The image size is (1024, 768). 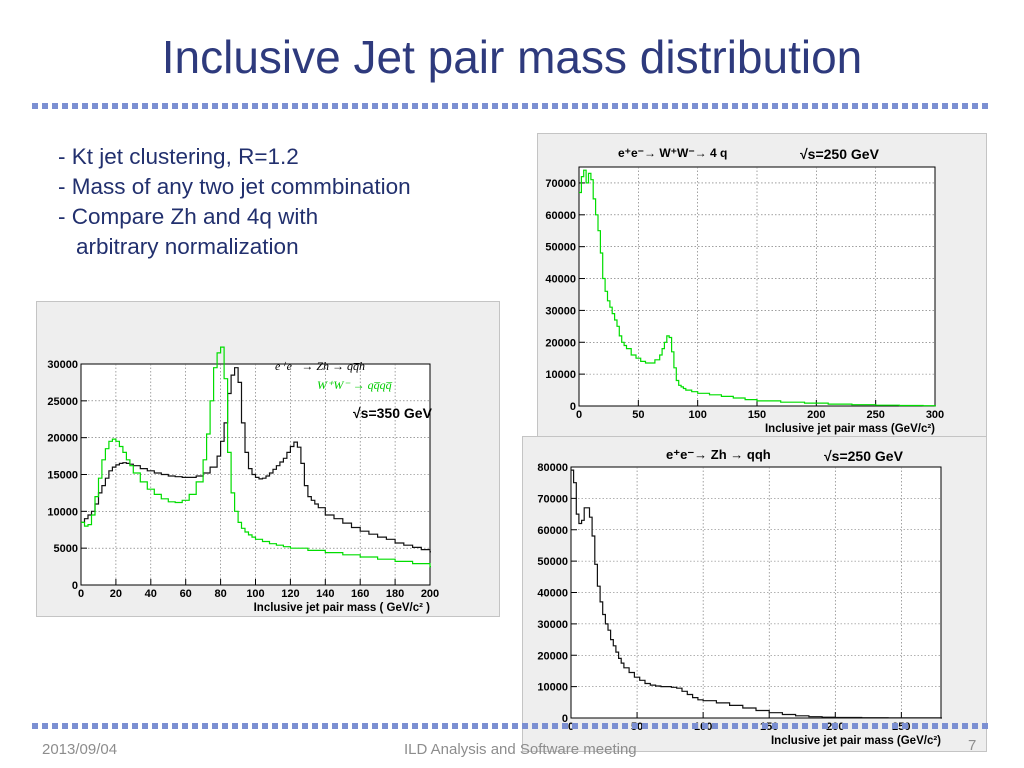 What do you see at coordinates (875, 415) in the screenshot?
I see `x-tick-label: 250` at bounding box center [875, 415].